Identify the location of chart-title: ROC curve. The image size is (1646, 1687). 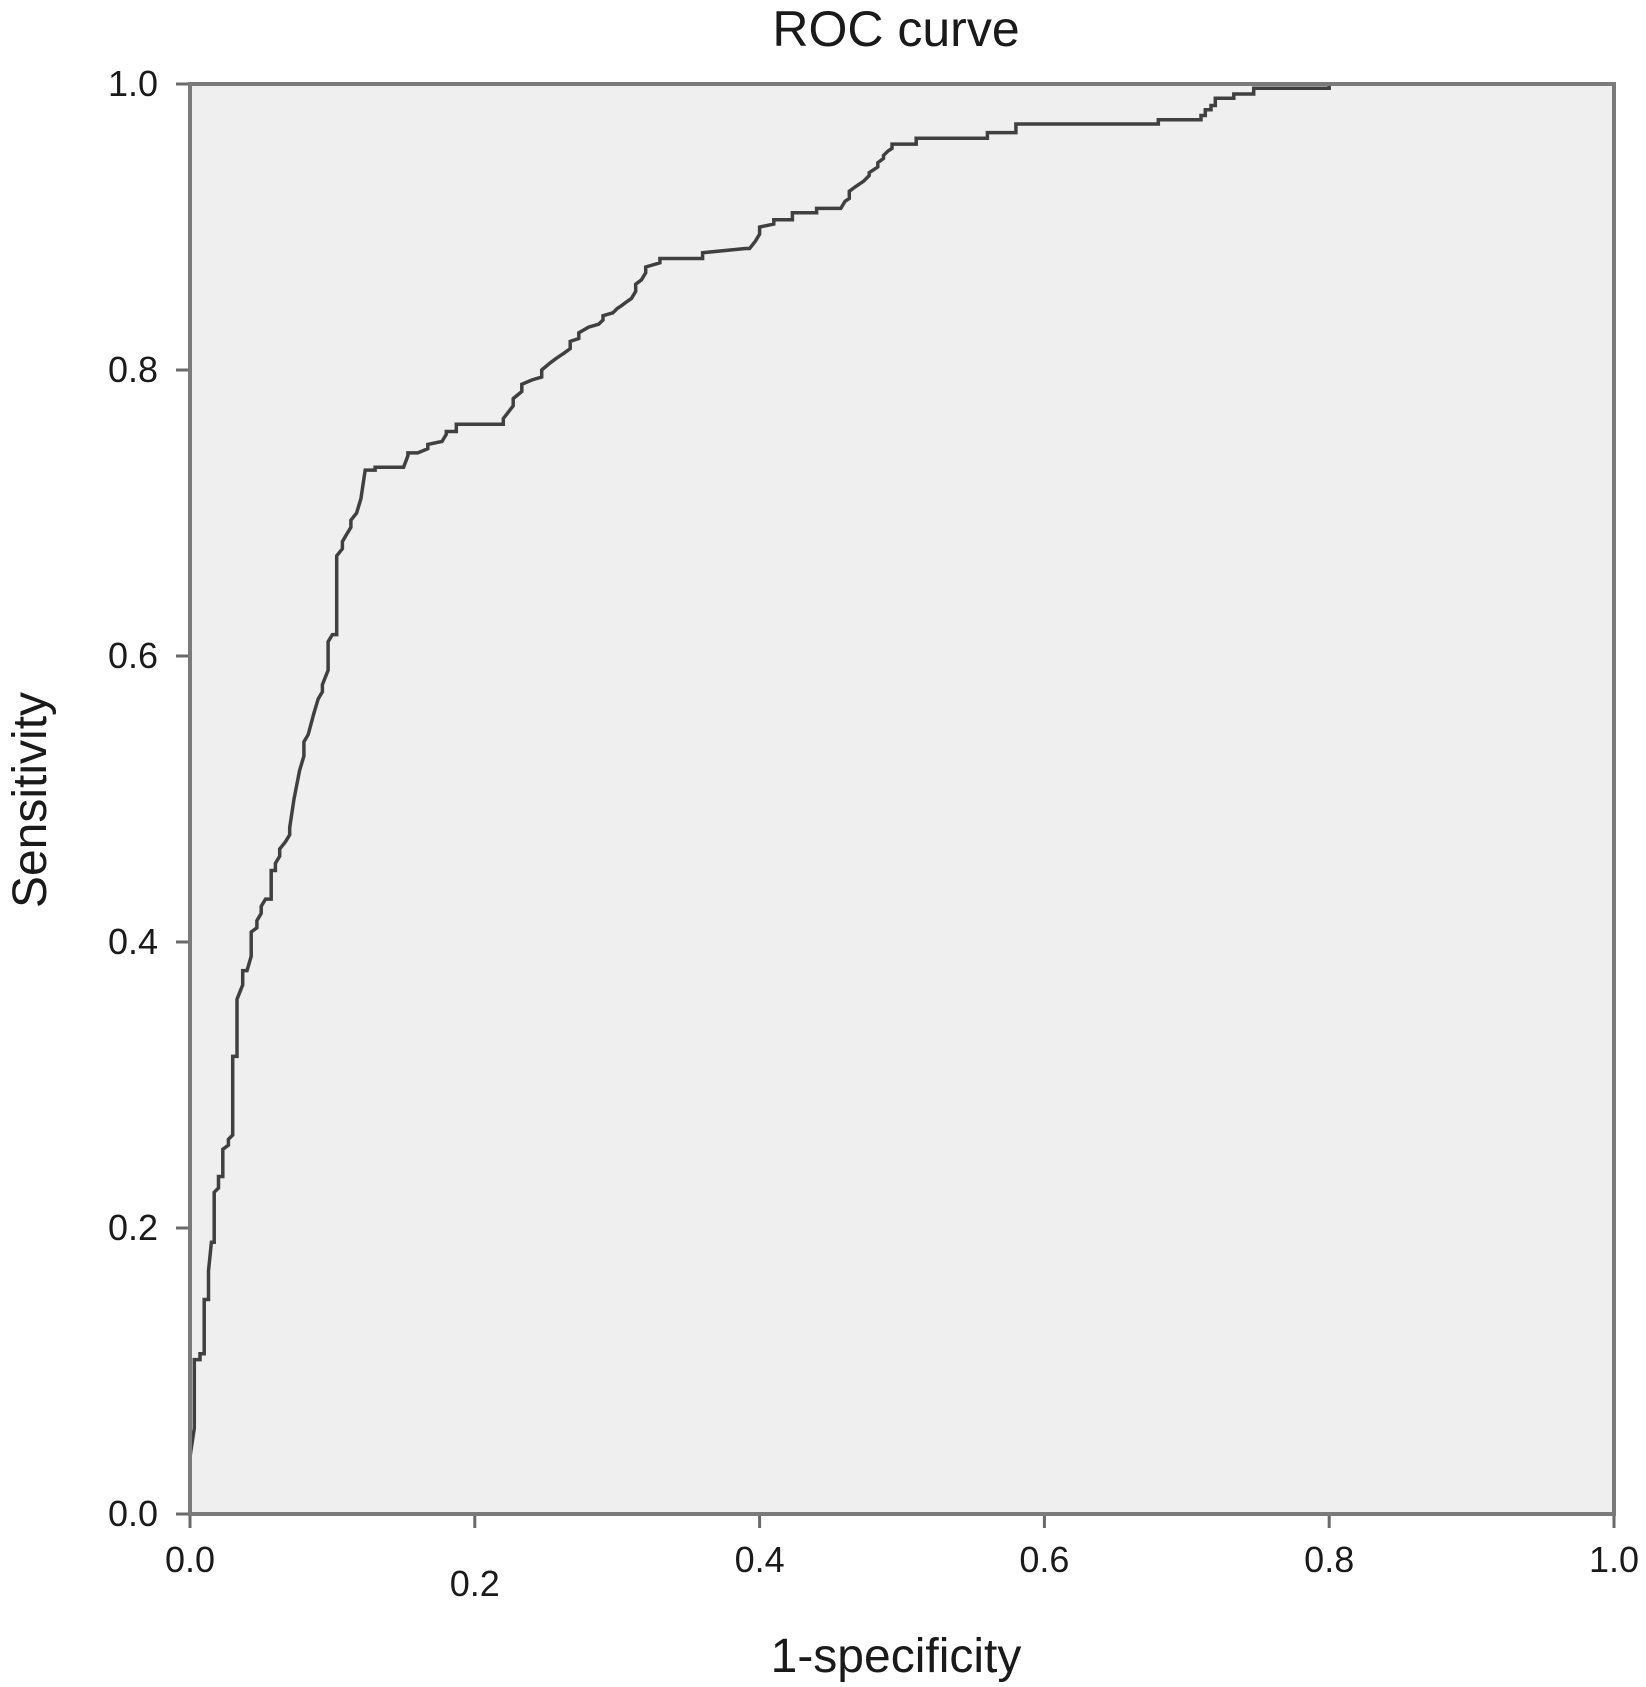
(895, 29).